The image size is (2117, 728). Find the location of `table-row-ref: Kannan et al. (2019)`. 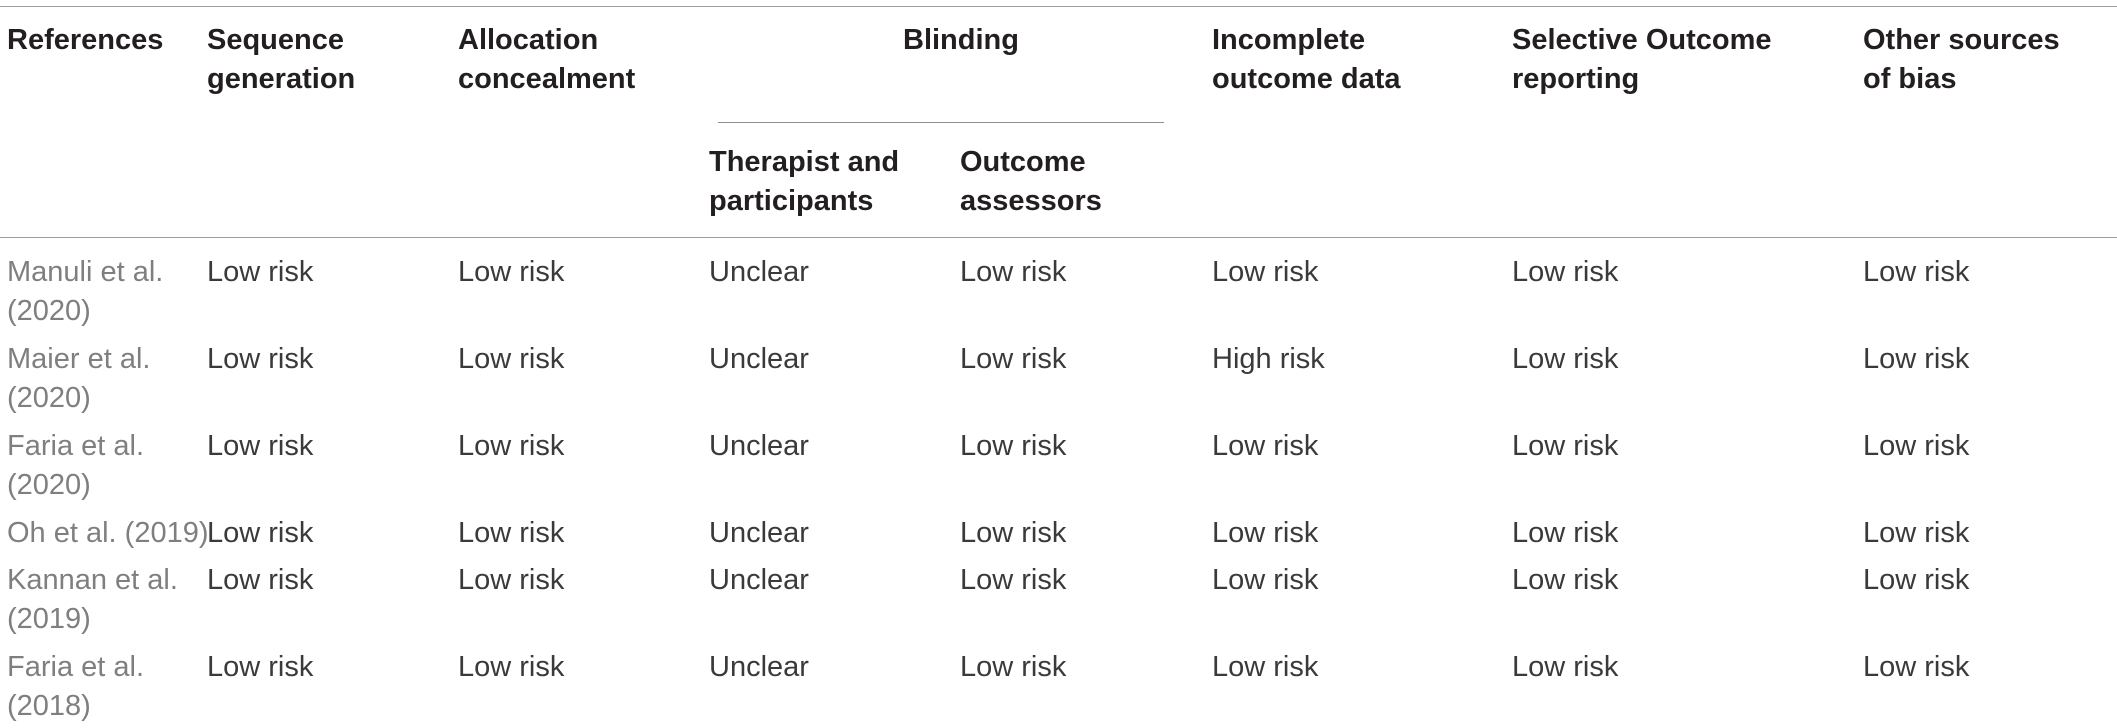

table-row-ref: Kannan et al. (2019) is located at coordinates (92, 600).